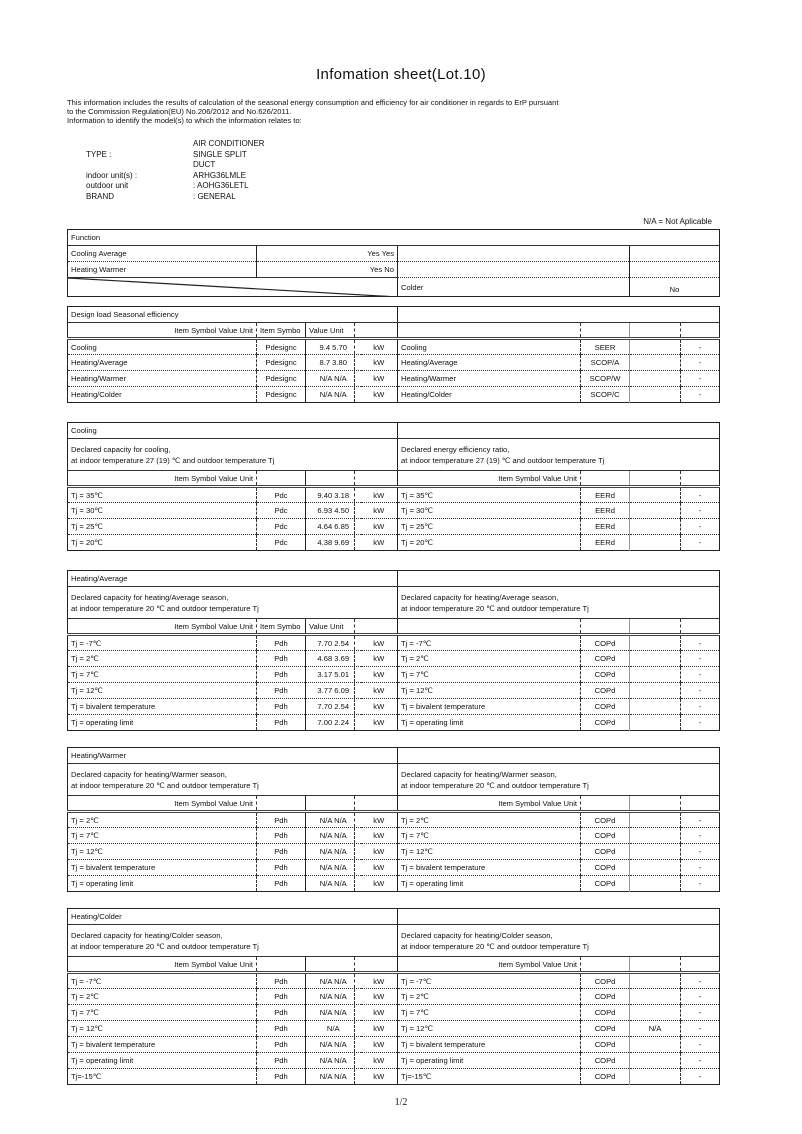 This screenshot has height=1134, width=802. I want to click on ident-value: ARHG36LMLE, so click(219, 175).